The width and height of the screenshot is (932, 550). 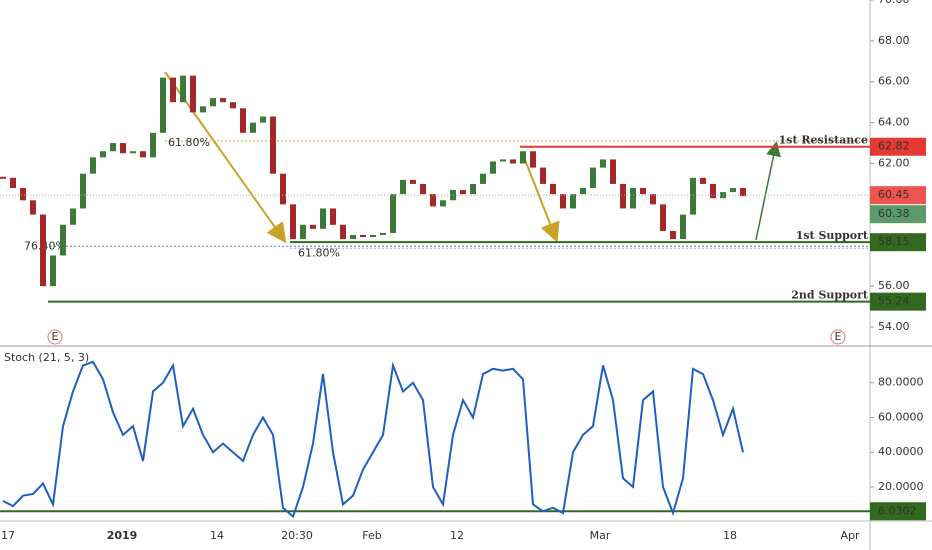 I want to click on y-tick-label: 70.00, so click(x=894, y=3).